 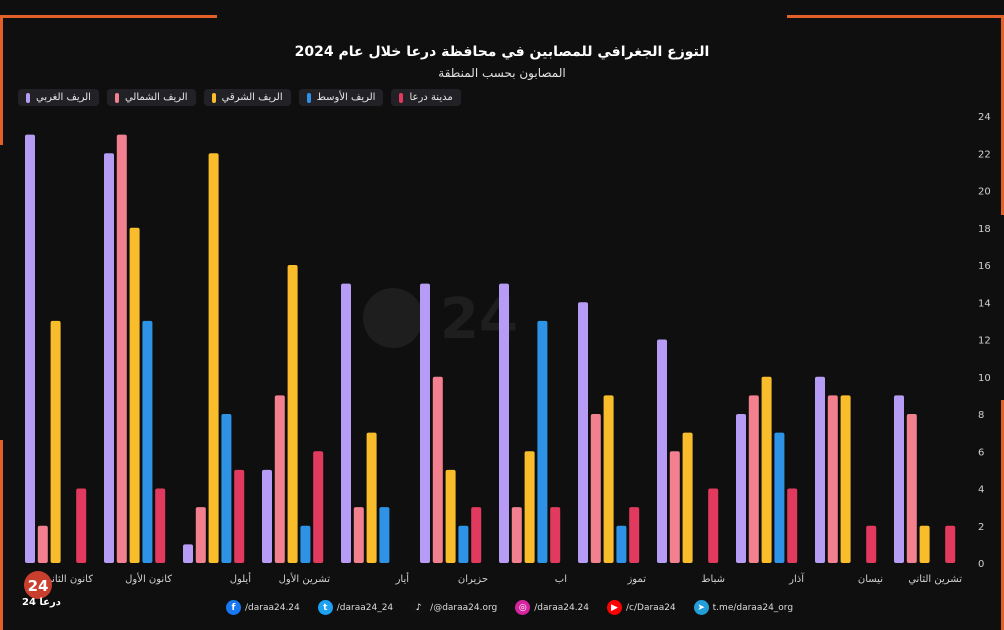 I want to click on x-tick-label: حزيران, so click(x=473, y=579).